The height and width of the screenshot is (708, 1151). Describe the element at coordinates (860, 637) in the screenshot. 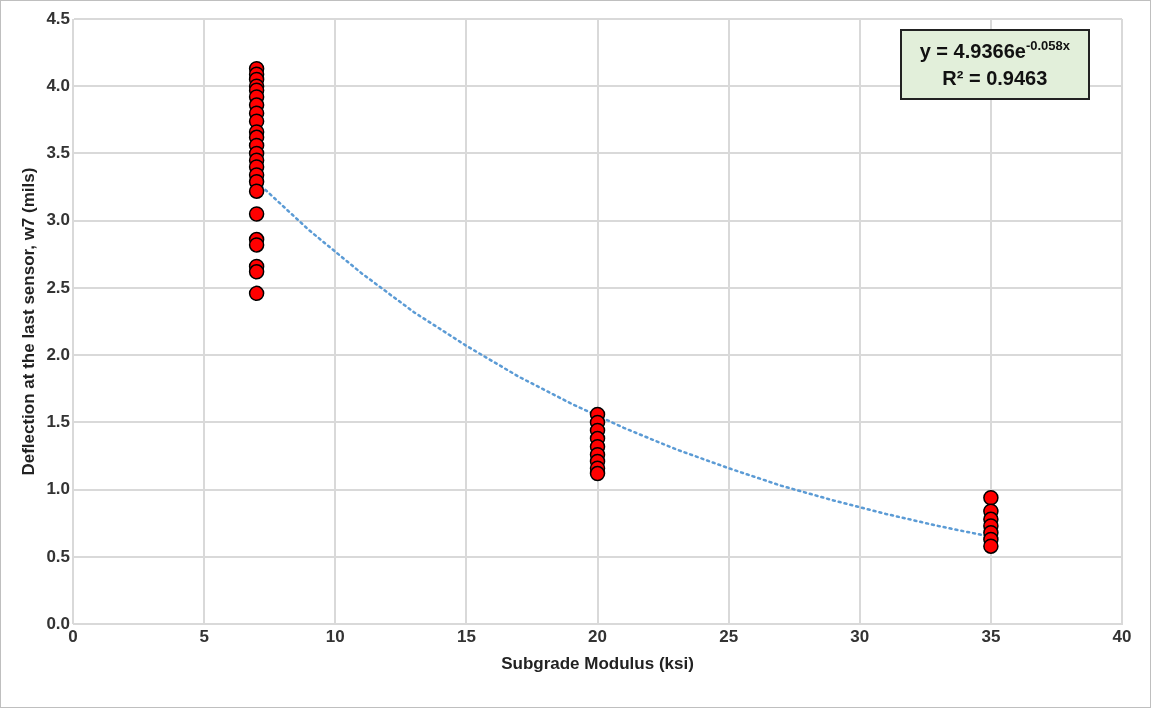

I see `x-tick-label: 30` at that location.